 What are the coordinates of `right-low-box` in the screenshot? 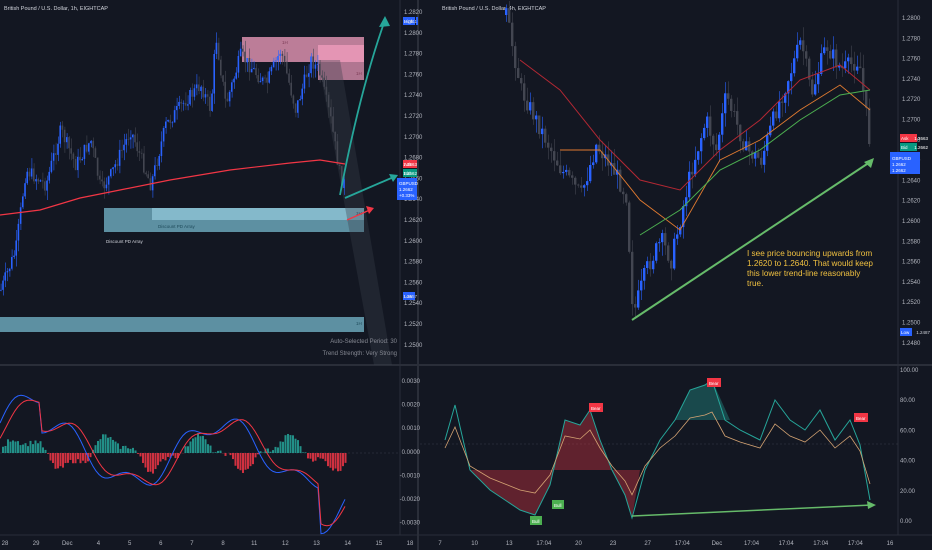 It's located at (906, 332).